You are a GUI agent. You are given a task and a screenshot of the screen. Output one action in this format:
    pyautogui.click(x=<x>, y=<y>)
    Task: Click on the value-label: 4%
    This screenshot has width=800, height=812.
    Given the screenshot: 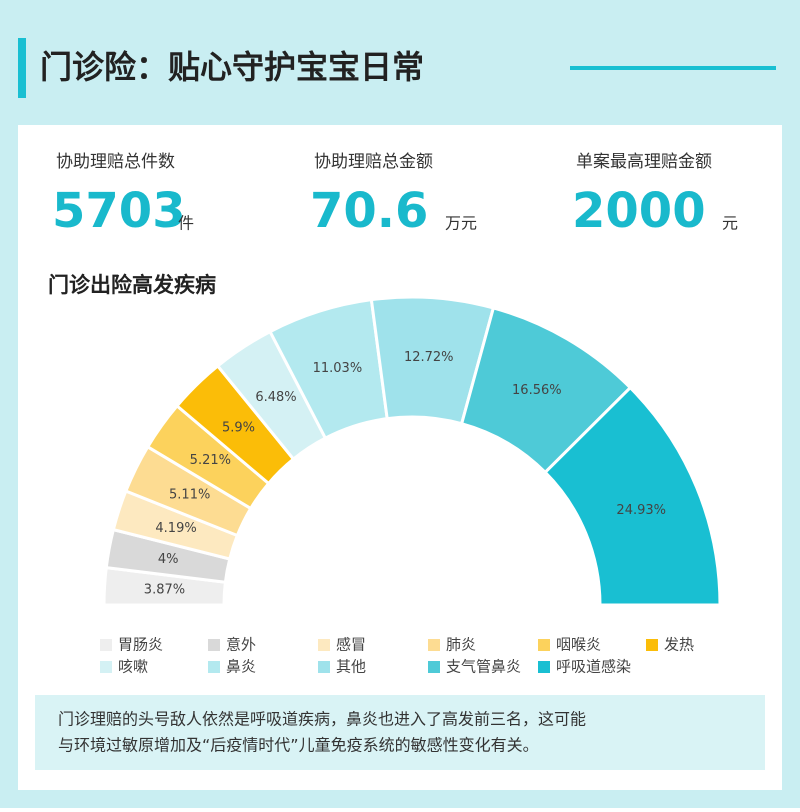 What is the action you would take?
    pyautogui.click(x=168, y=559)
    